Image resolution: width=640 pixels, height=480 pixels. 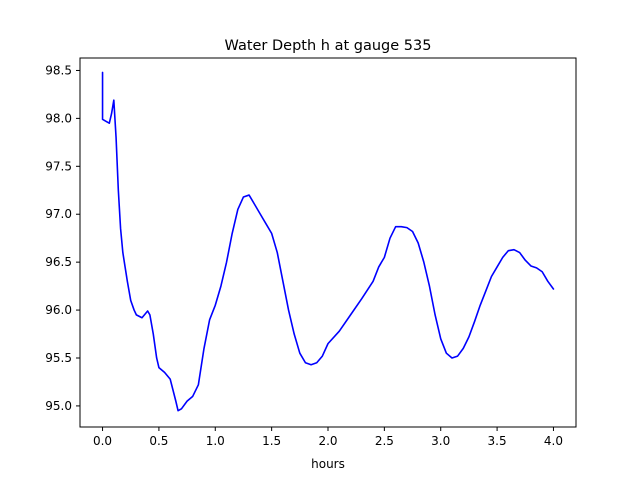 I want to click on x-axis-label: hours, so click(x=328, y=464).